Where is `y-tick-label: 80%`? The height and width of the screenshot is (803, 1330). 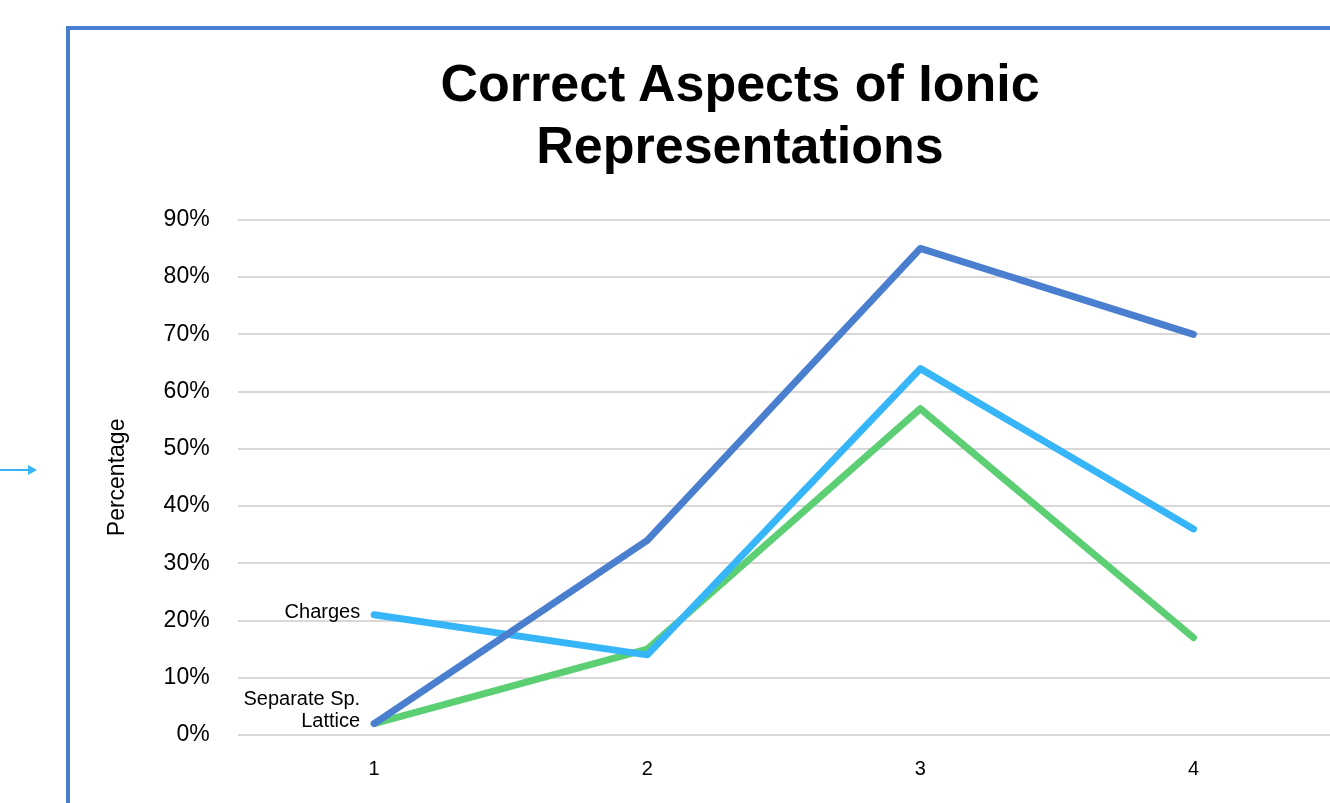 y-tick-label: 80% is located at coordinates (186, 275).